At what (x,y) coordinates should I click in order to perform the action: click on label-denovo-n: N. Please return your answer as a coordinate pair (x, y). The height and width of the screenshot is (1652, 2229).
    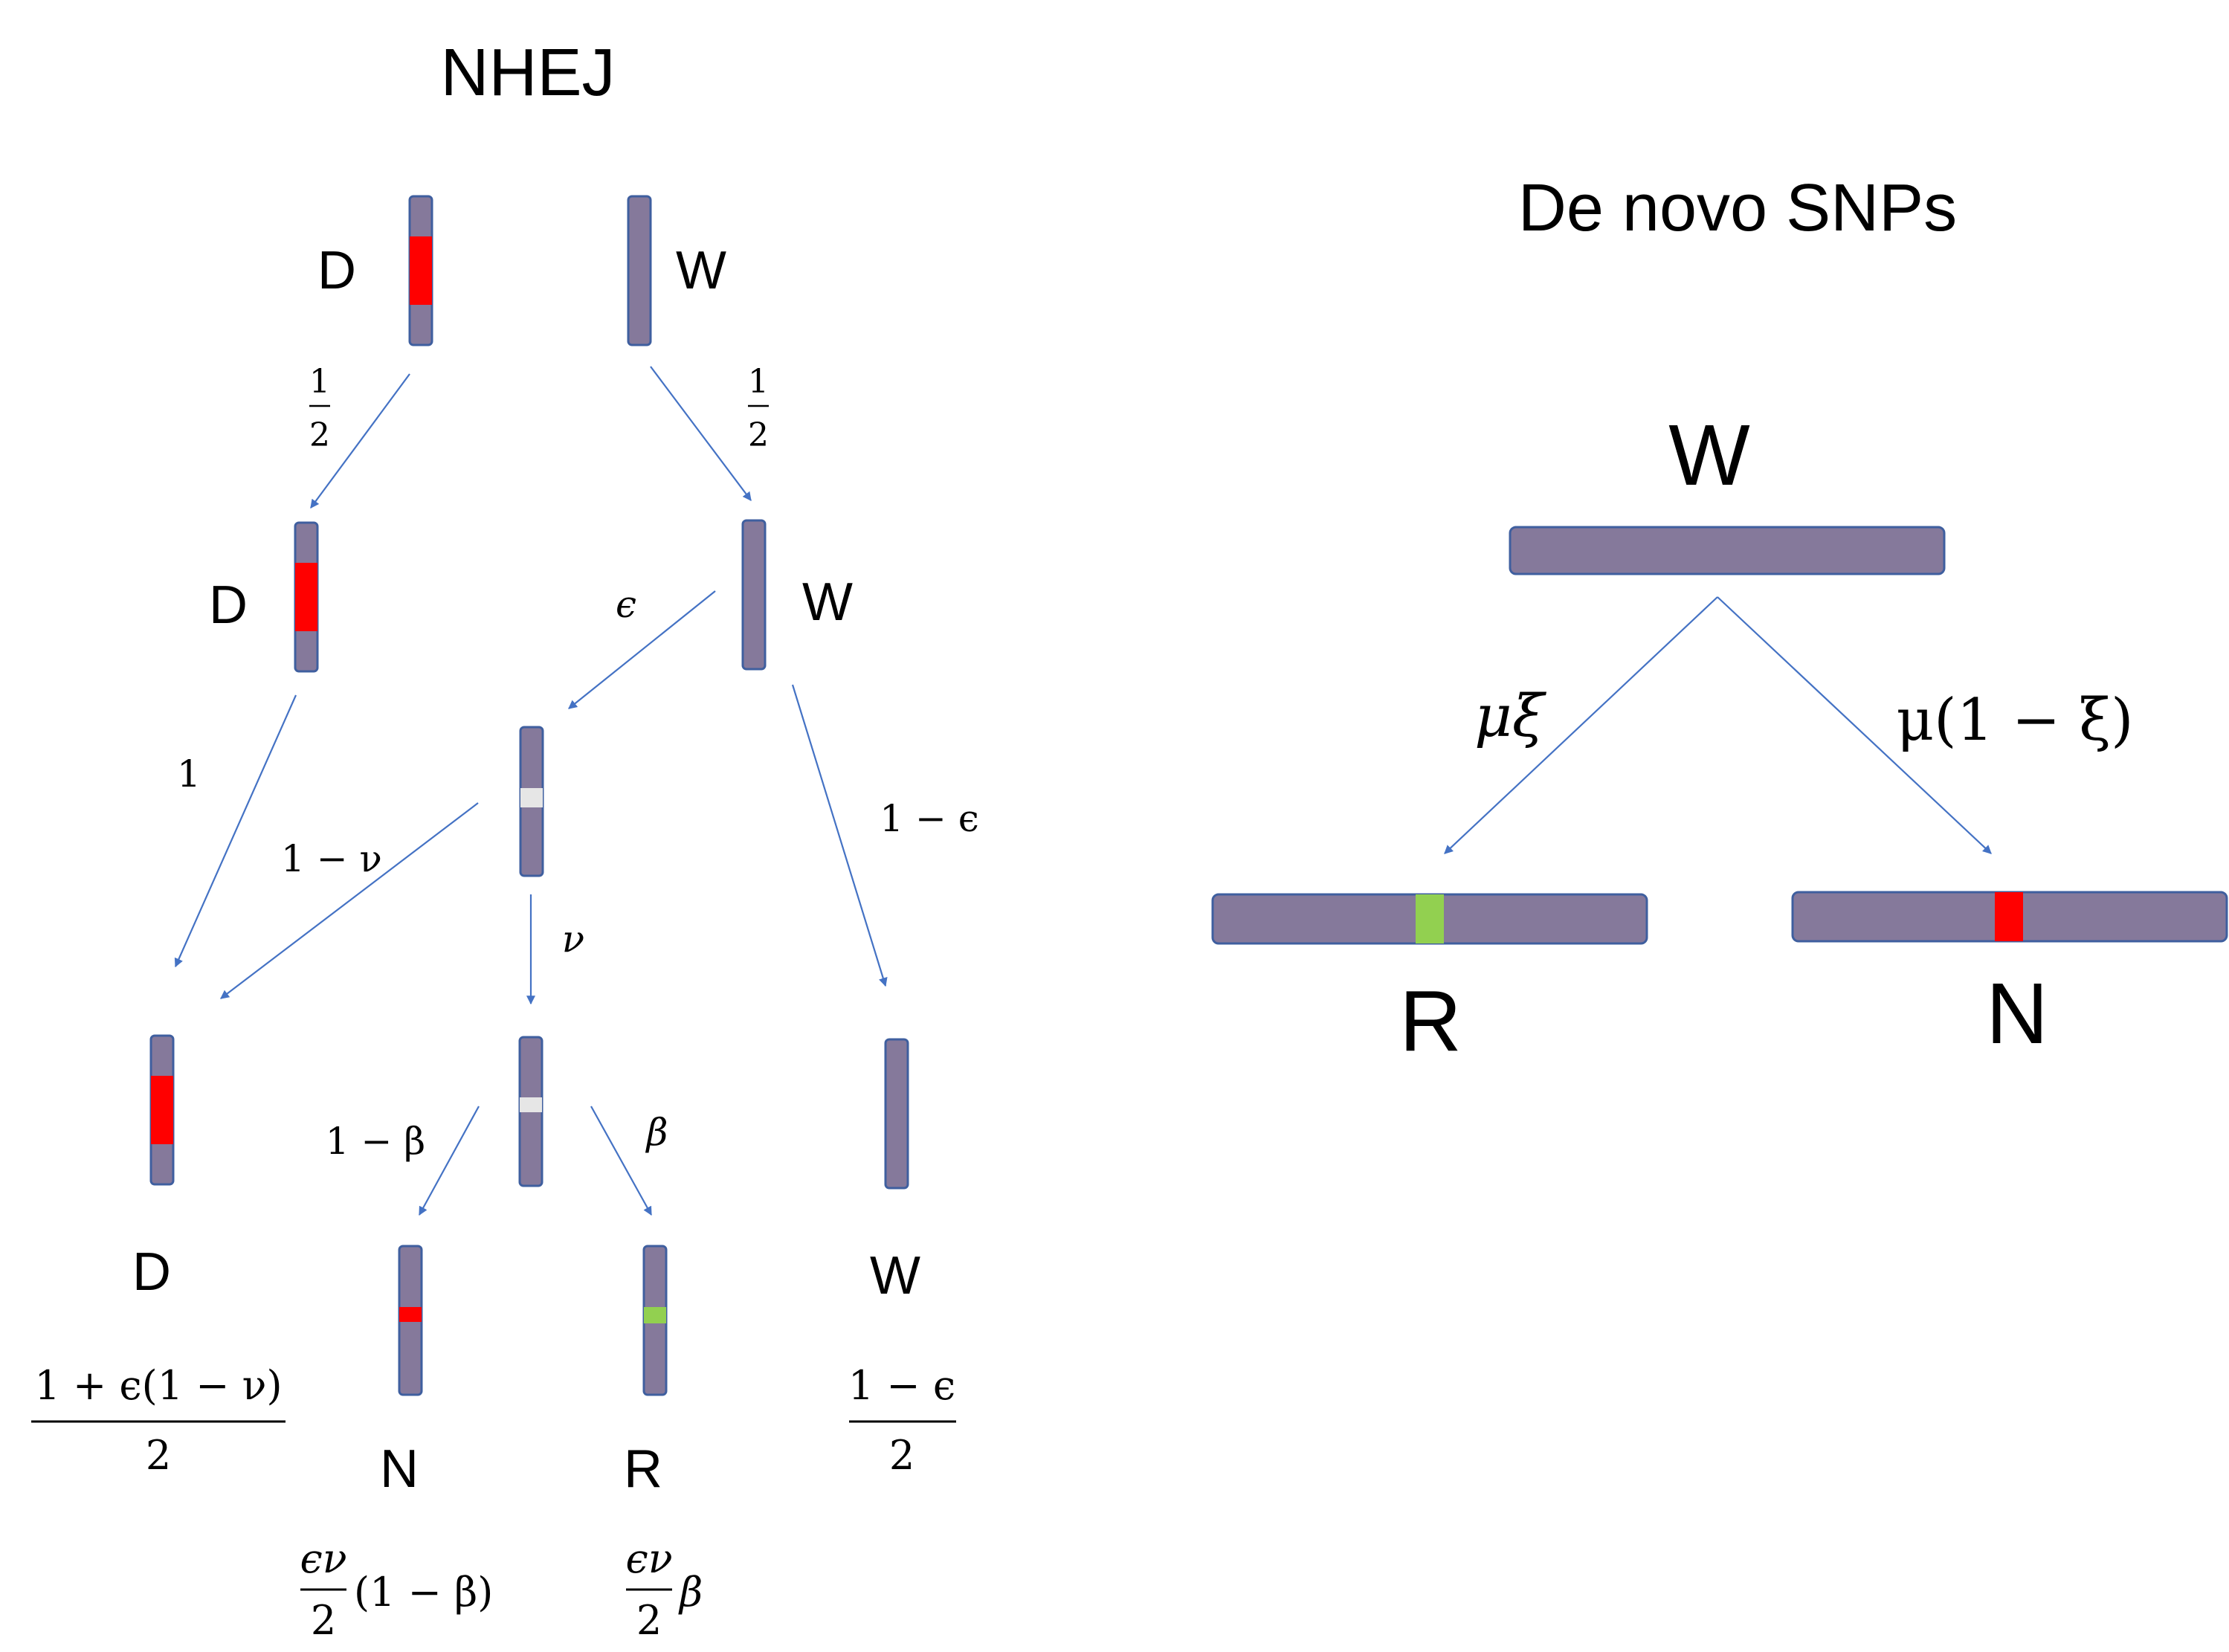
    Looking at the image, I should click on (2017, 1013).